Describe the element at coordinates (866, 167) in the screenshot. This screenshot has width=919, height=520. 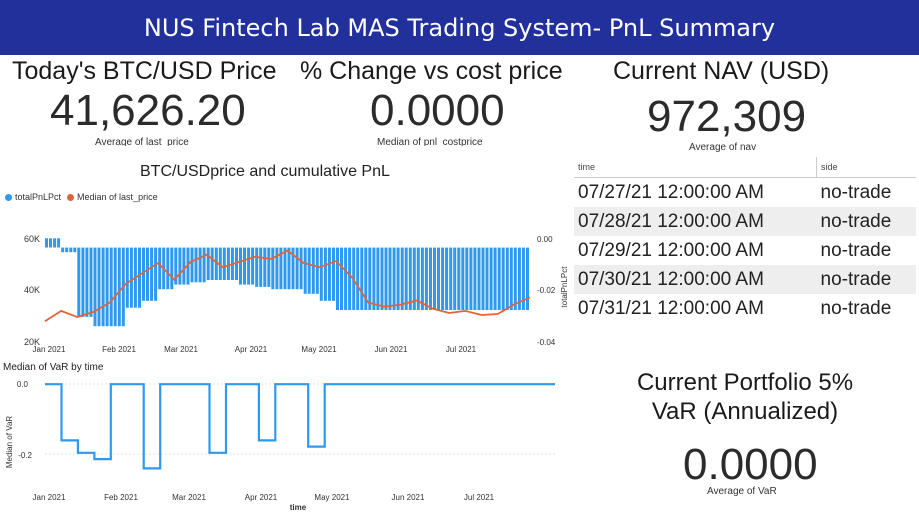
I see `column-header-side: side` at that location.